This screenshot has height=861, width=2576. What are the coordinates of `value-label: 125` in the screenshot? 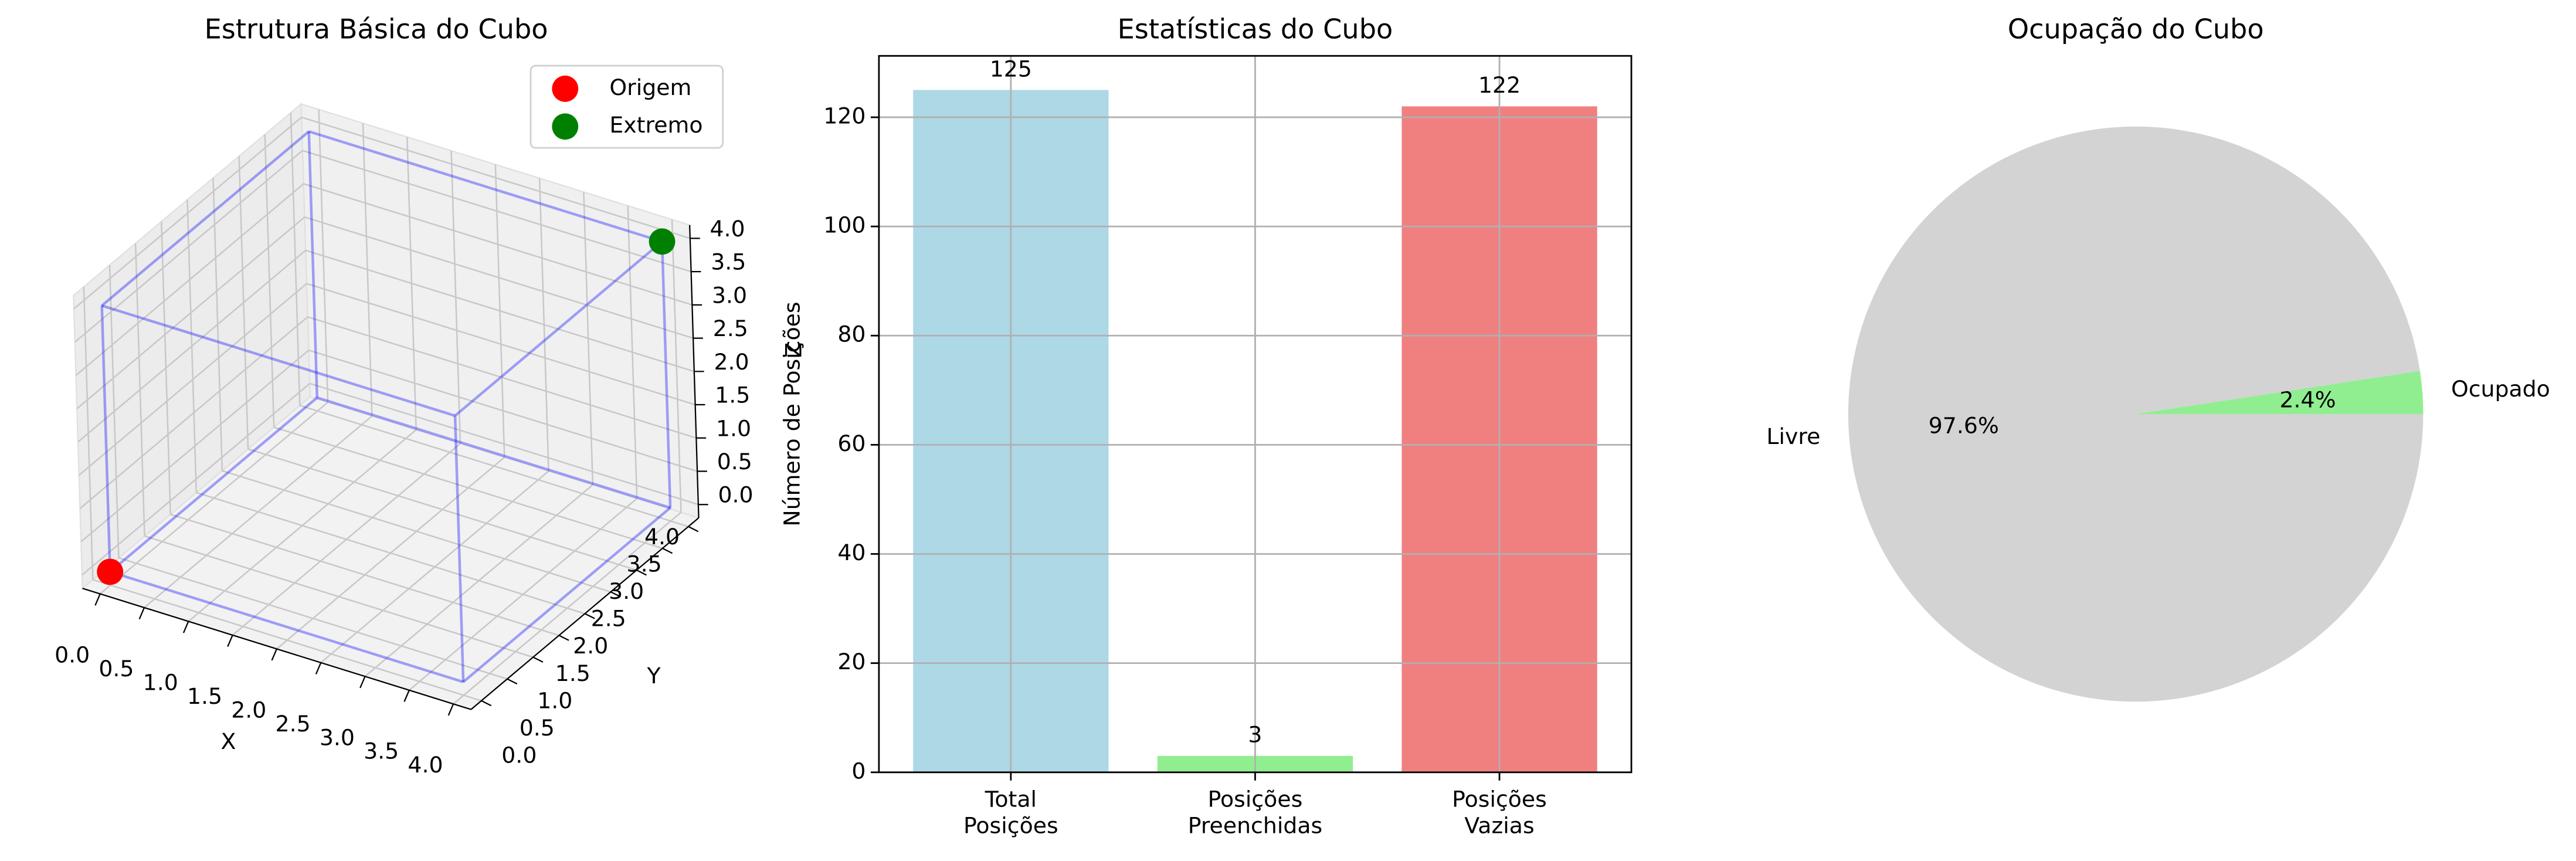 It's located at (1011, 69).